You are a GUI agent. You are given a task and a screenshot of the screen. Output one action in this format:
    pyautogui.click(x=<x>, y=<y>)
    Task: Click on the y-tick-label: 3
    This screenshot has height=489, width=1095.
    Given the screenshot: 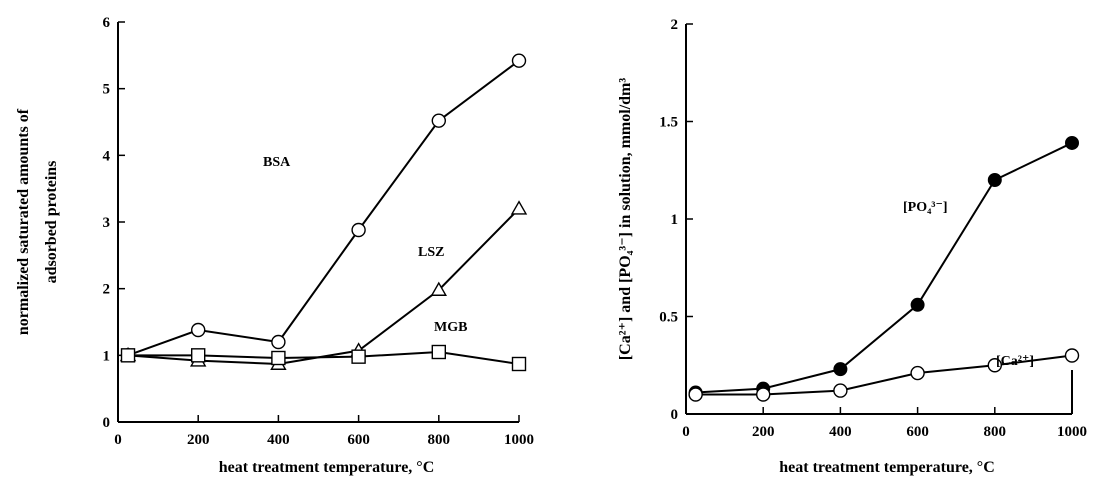 What is the action you would take?
    pyautogui.click(x=107, y=223)
    